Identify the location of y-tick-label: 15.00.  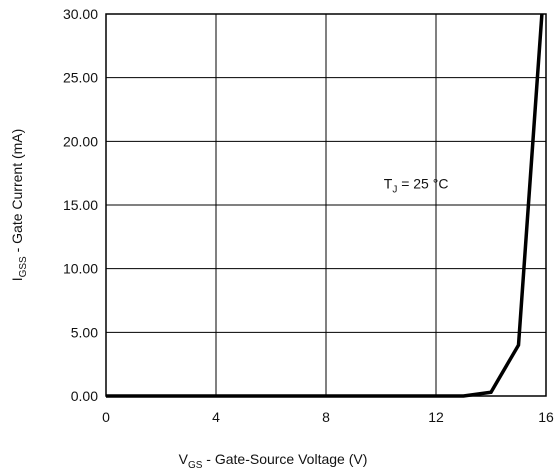
(80, 205).